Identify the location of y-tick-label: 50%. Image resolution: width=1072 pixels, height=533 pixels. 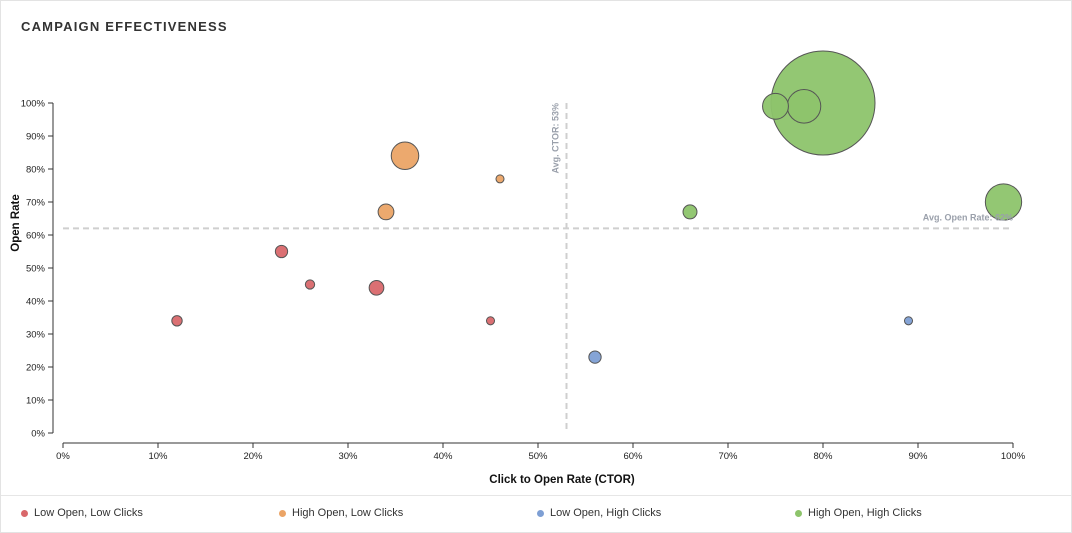
(36, 269).